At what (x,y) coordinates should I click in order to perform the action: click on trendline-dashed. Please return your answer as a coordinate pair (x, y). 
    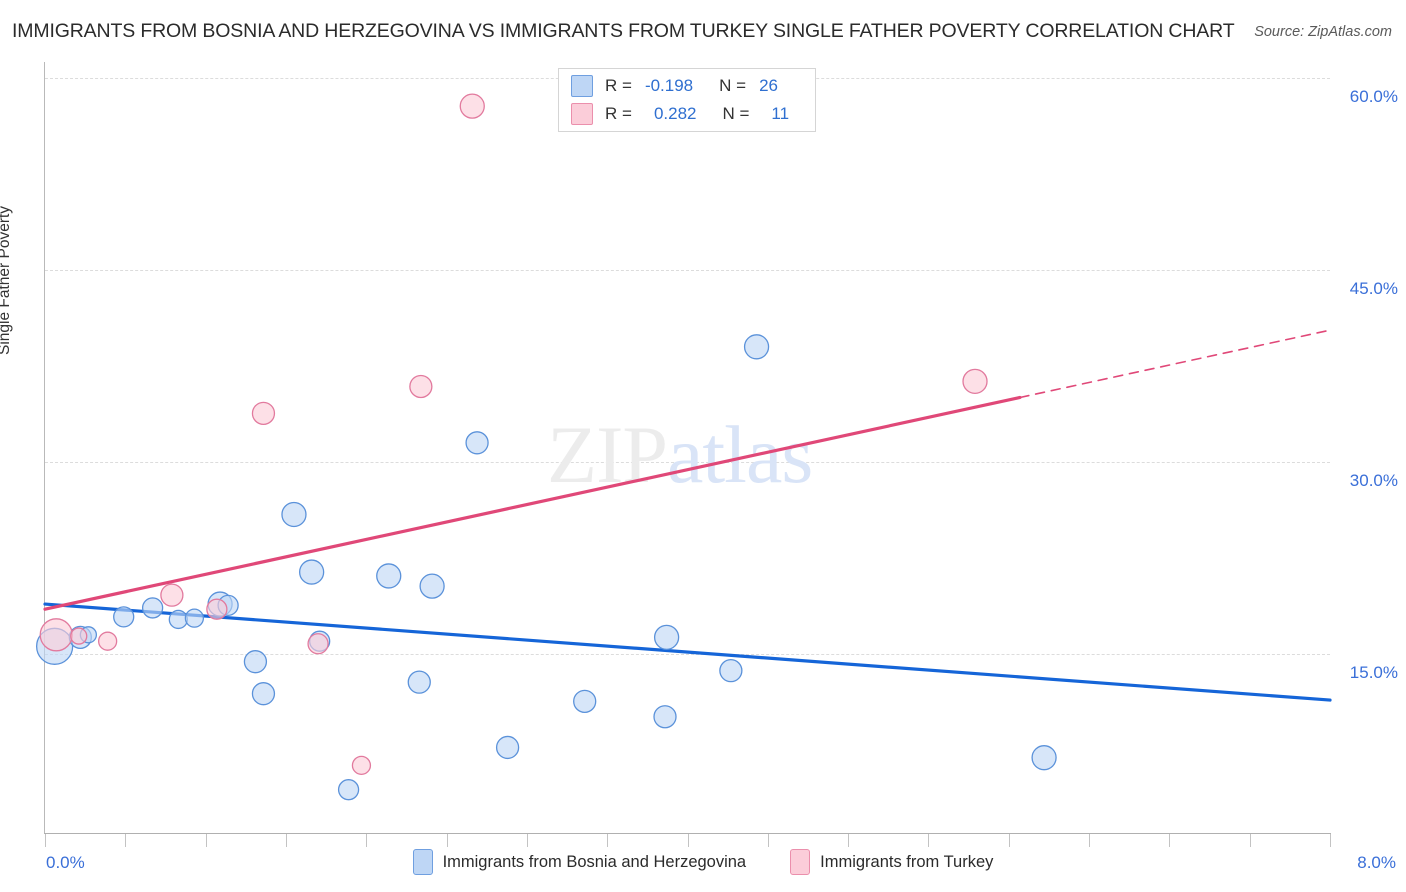
    Looking at the image, I should click on (1175, 364).